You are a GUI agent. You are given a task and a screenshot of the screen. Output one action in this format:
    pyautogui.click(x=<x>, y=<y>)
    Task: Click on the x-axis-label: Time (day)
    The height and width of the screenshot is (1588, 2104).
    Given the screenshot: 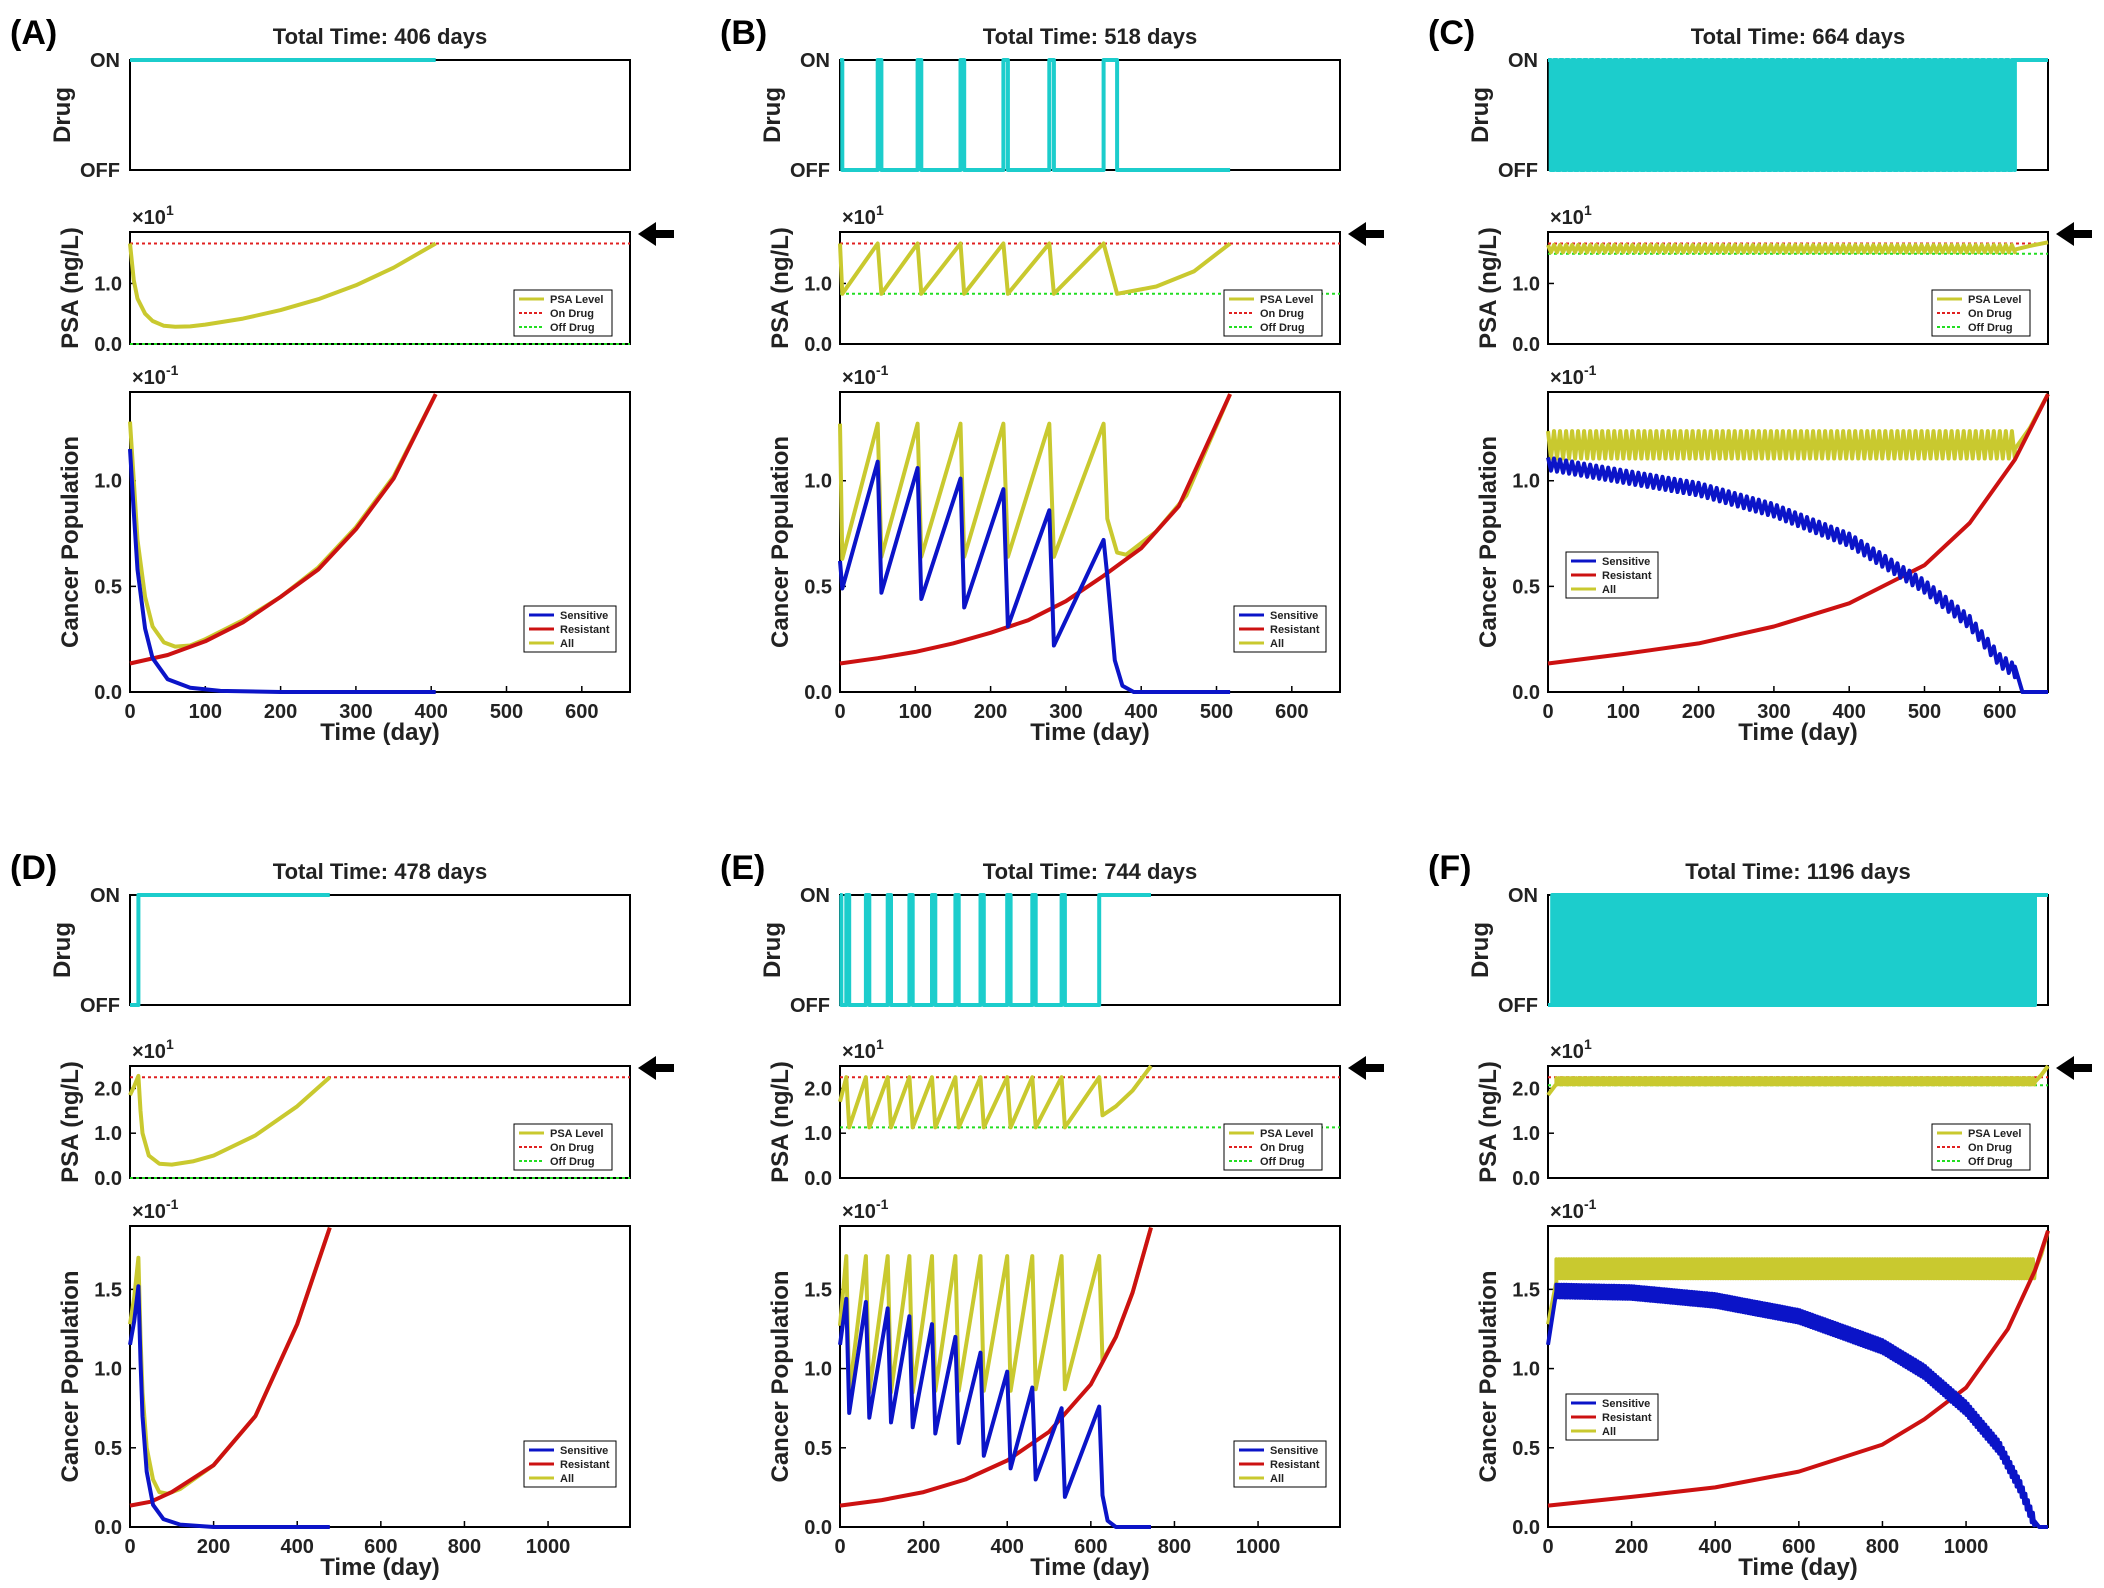 What is the action you would take?
    pyautogui.click(x=380, y=1567)
    